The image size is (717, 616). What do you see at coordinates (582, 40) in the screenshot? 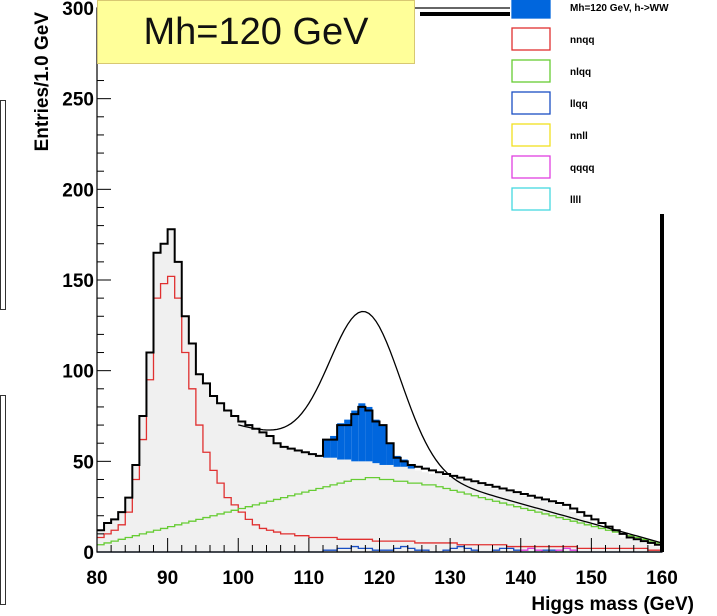
I see `legend-label: nnqq` at bounding box center [582, 40].